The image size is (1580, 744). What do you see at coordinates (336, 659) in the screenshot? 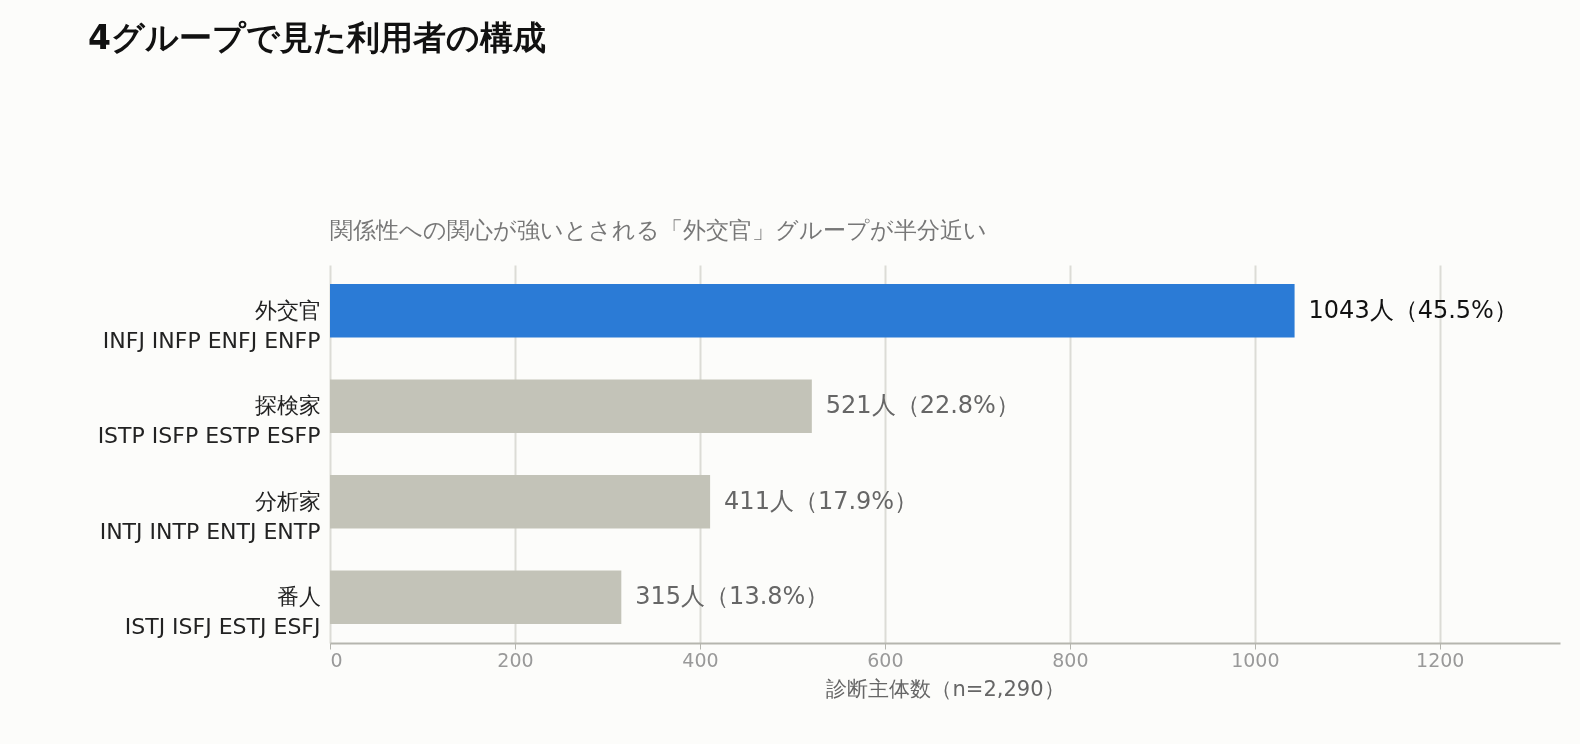
I see `x-tick-label: 0` at bounding box center [336, 659].